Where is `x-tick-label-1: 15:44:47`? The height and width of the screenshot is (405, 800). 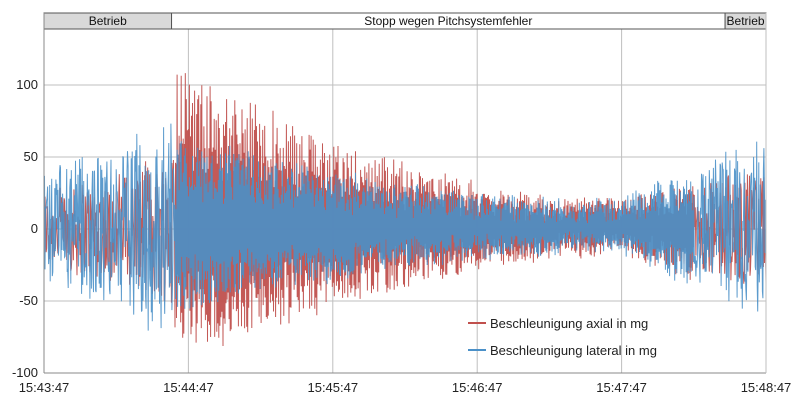 x-tick-label-1: 15:44:47 is located at coordinates (188, 387).